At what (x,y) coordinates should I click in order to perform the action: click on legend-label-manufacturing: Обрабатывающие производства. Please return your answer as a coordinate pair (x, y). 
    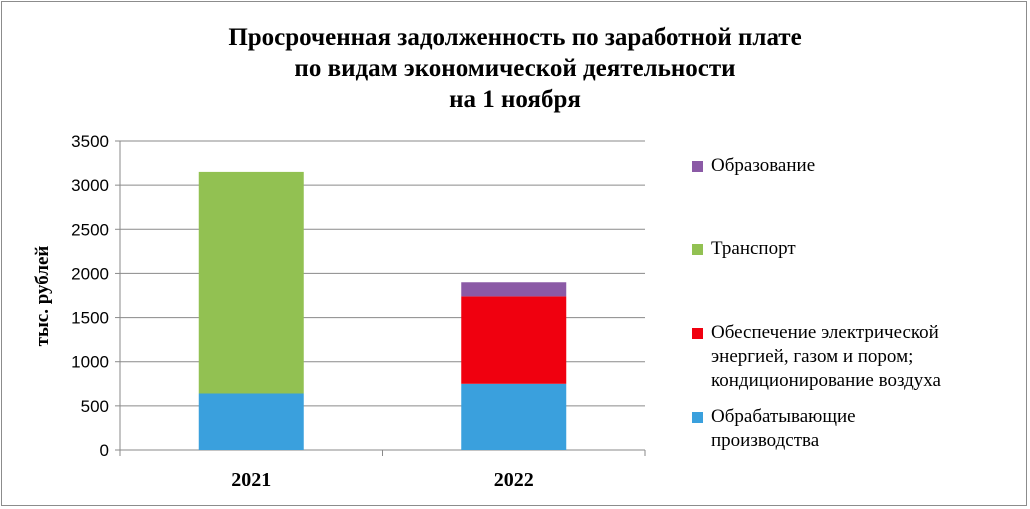
    Looking at the image, I should click on (783, 428).